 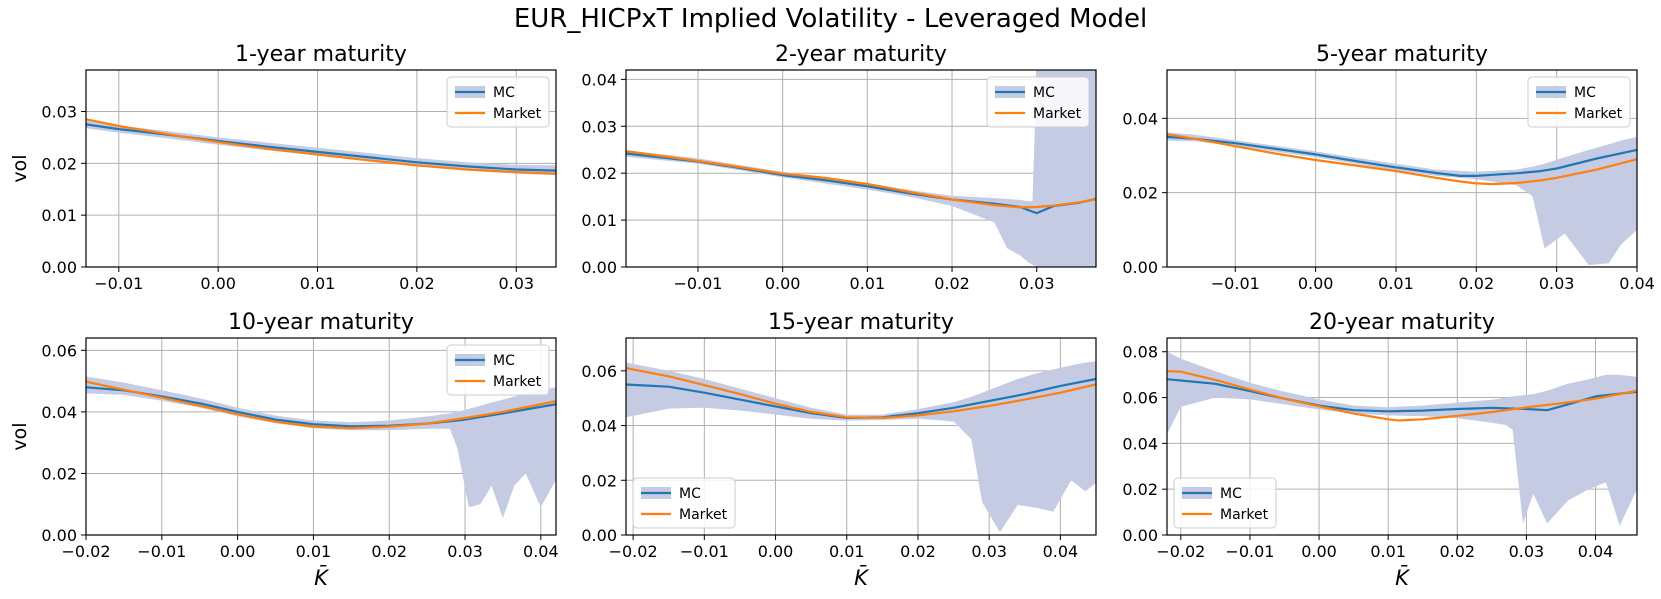 What do you see at coordinates (1402, 54) in the screenshot?
I see `subplot-title: 5-year maturity` at bounding box center [1402, 54].